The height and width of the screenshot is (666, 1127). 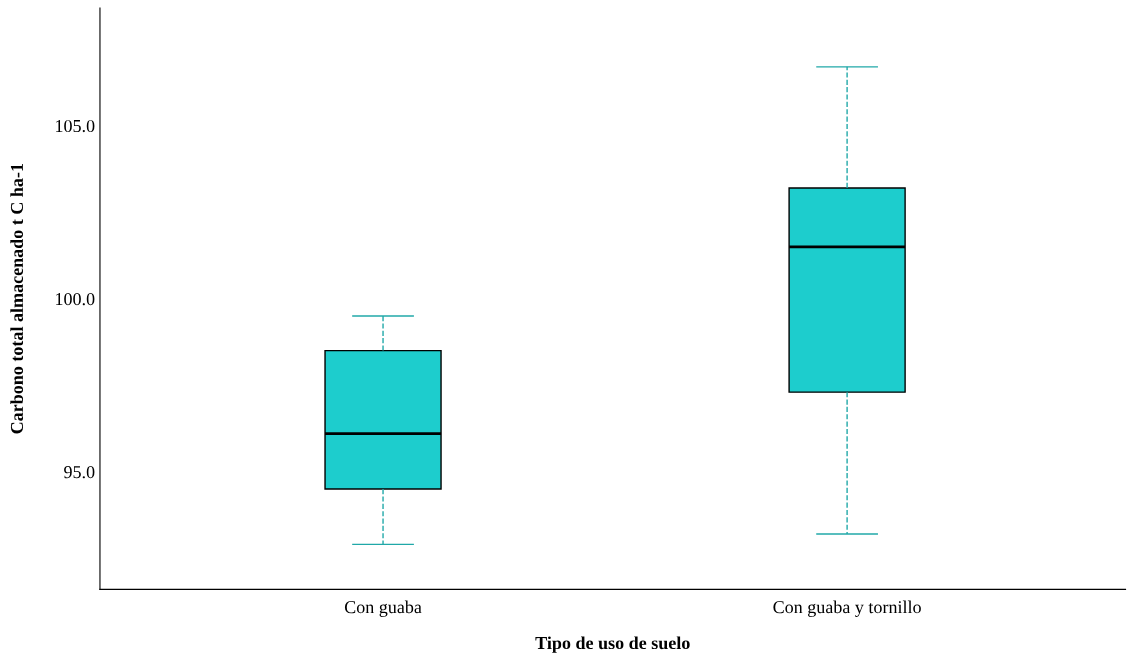 What do you see at coordinates (847, 608) in the screenshot?
I see `x-tick-label: Con guaba y tornillo` at bounding box center [847, 608].